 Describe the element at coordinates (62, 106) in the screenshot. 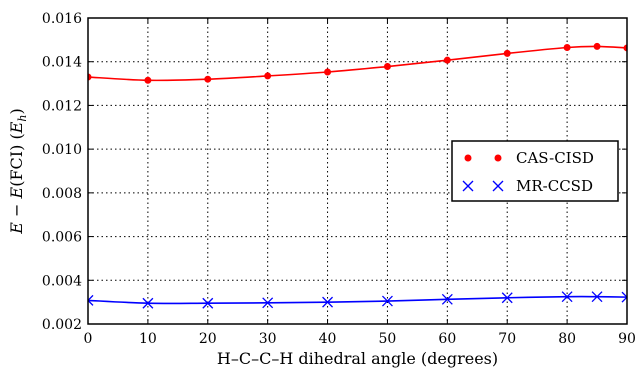

I see `y-tick-label: 0.012` at that location.